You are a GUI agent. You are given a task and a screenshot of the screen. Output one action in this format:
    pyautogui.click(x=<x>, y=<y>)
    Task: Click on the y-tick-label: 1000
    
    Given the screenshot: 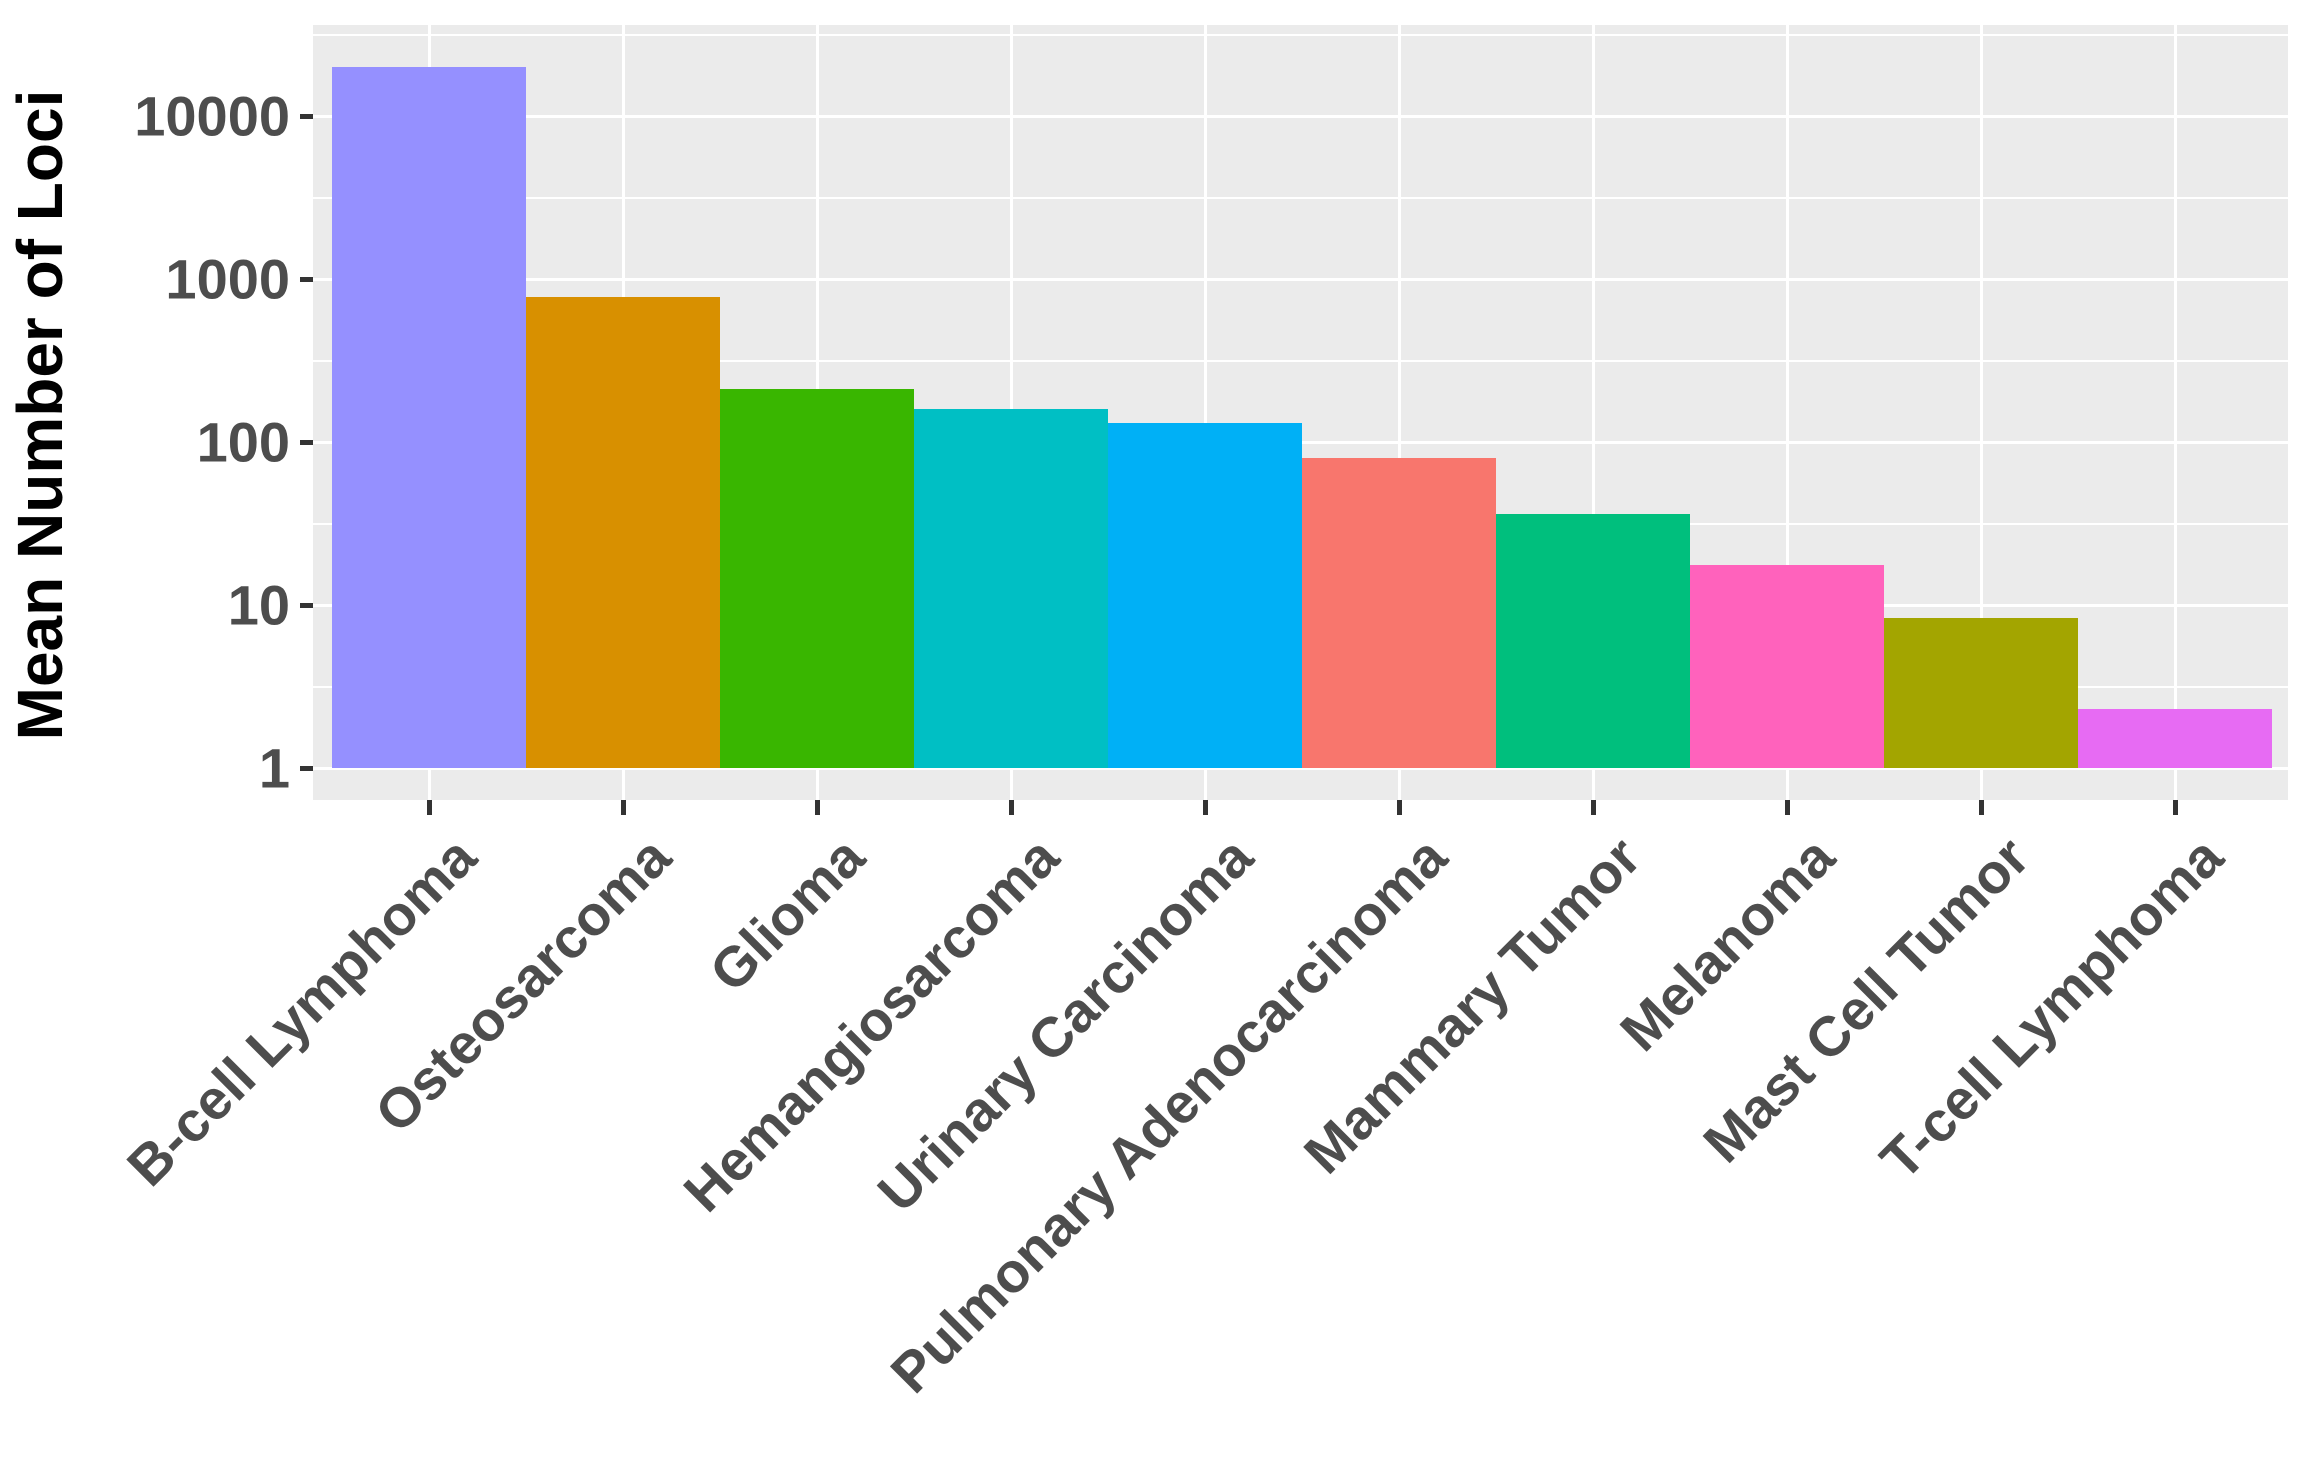 What is the action you would take?
    pyautogui.click(x=227, y=279)
    